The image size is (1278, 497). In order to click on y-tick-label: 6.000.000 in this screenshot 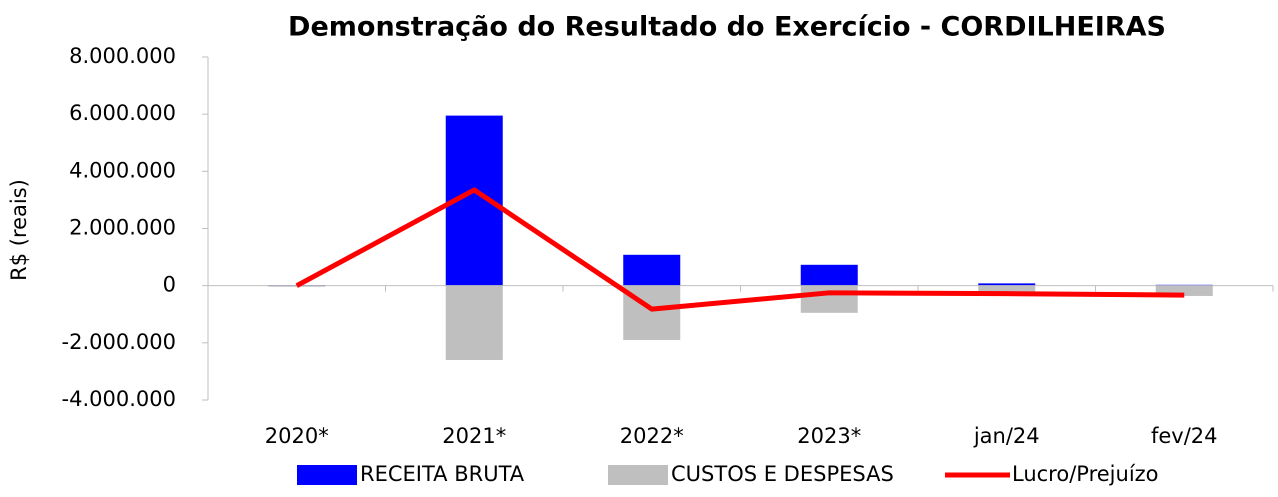, I will do `click(122, 113)`.